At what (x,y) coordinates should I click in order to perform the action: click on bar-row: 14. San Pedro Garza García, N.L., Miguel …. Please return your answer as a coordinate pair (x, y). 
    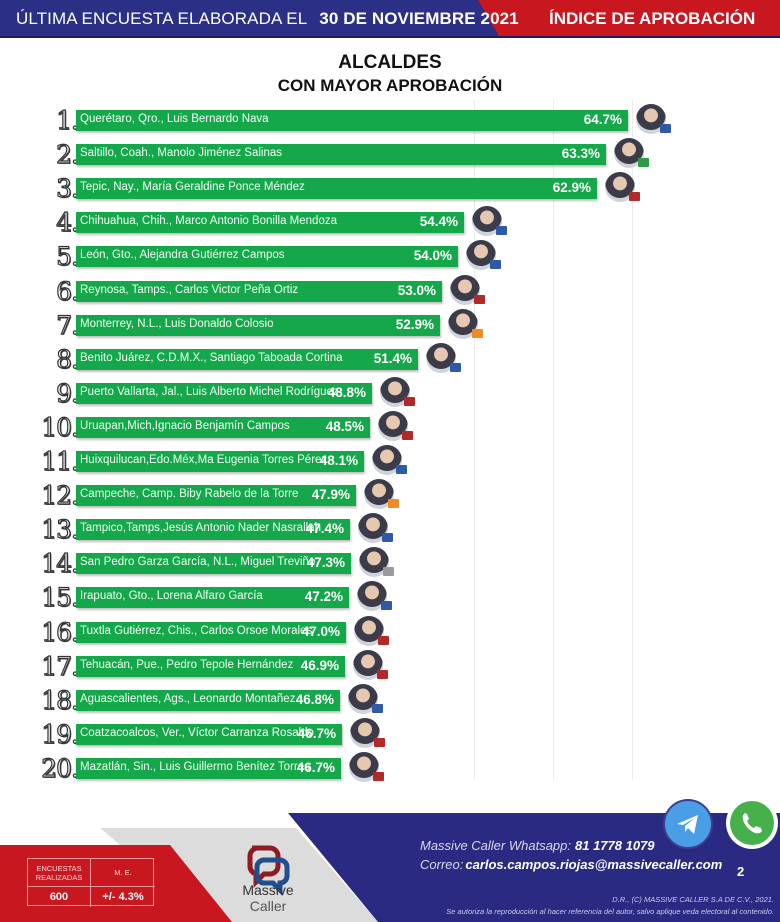
    Looking at the image, I should click on (390, 564).